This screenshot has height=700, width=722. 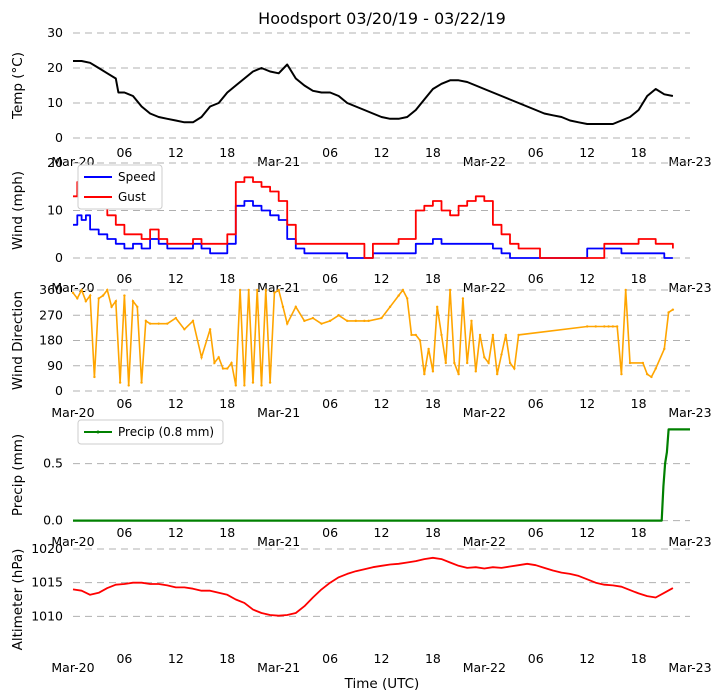 I want to click on wind-ytick-label: 10, so click(x=55, y=210).